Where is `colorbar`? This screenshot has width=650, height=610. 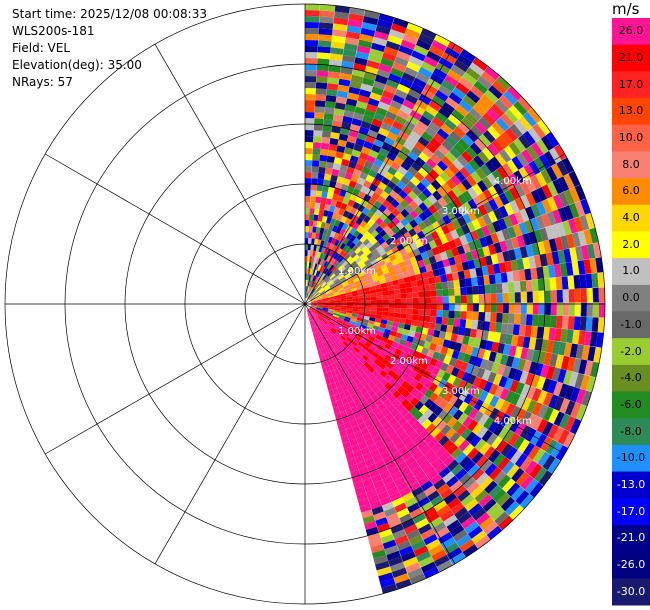
colorbar is located at coordinates (631, 312).